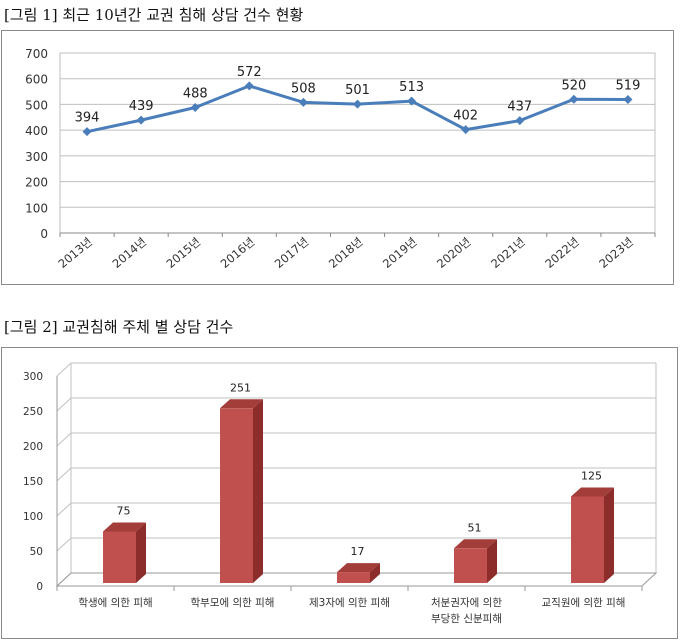 The width and height of the screenshot is (680, 642). I want to click on x-tick-label: 2023년, so click(616, 253).